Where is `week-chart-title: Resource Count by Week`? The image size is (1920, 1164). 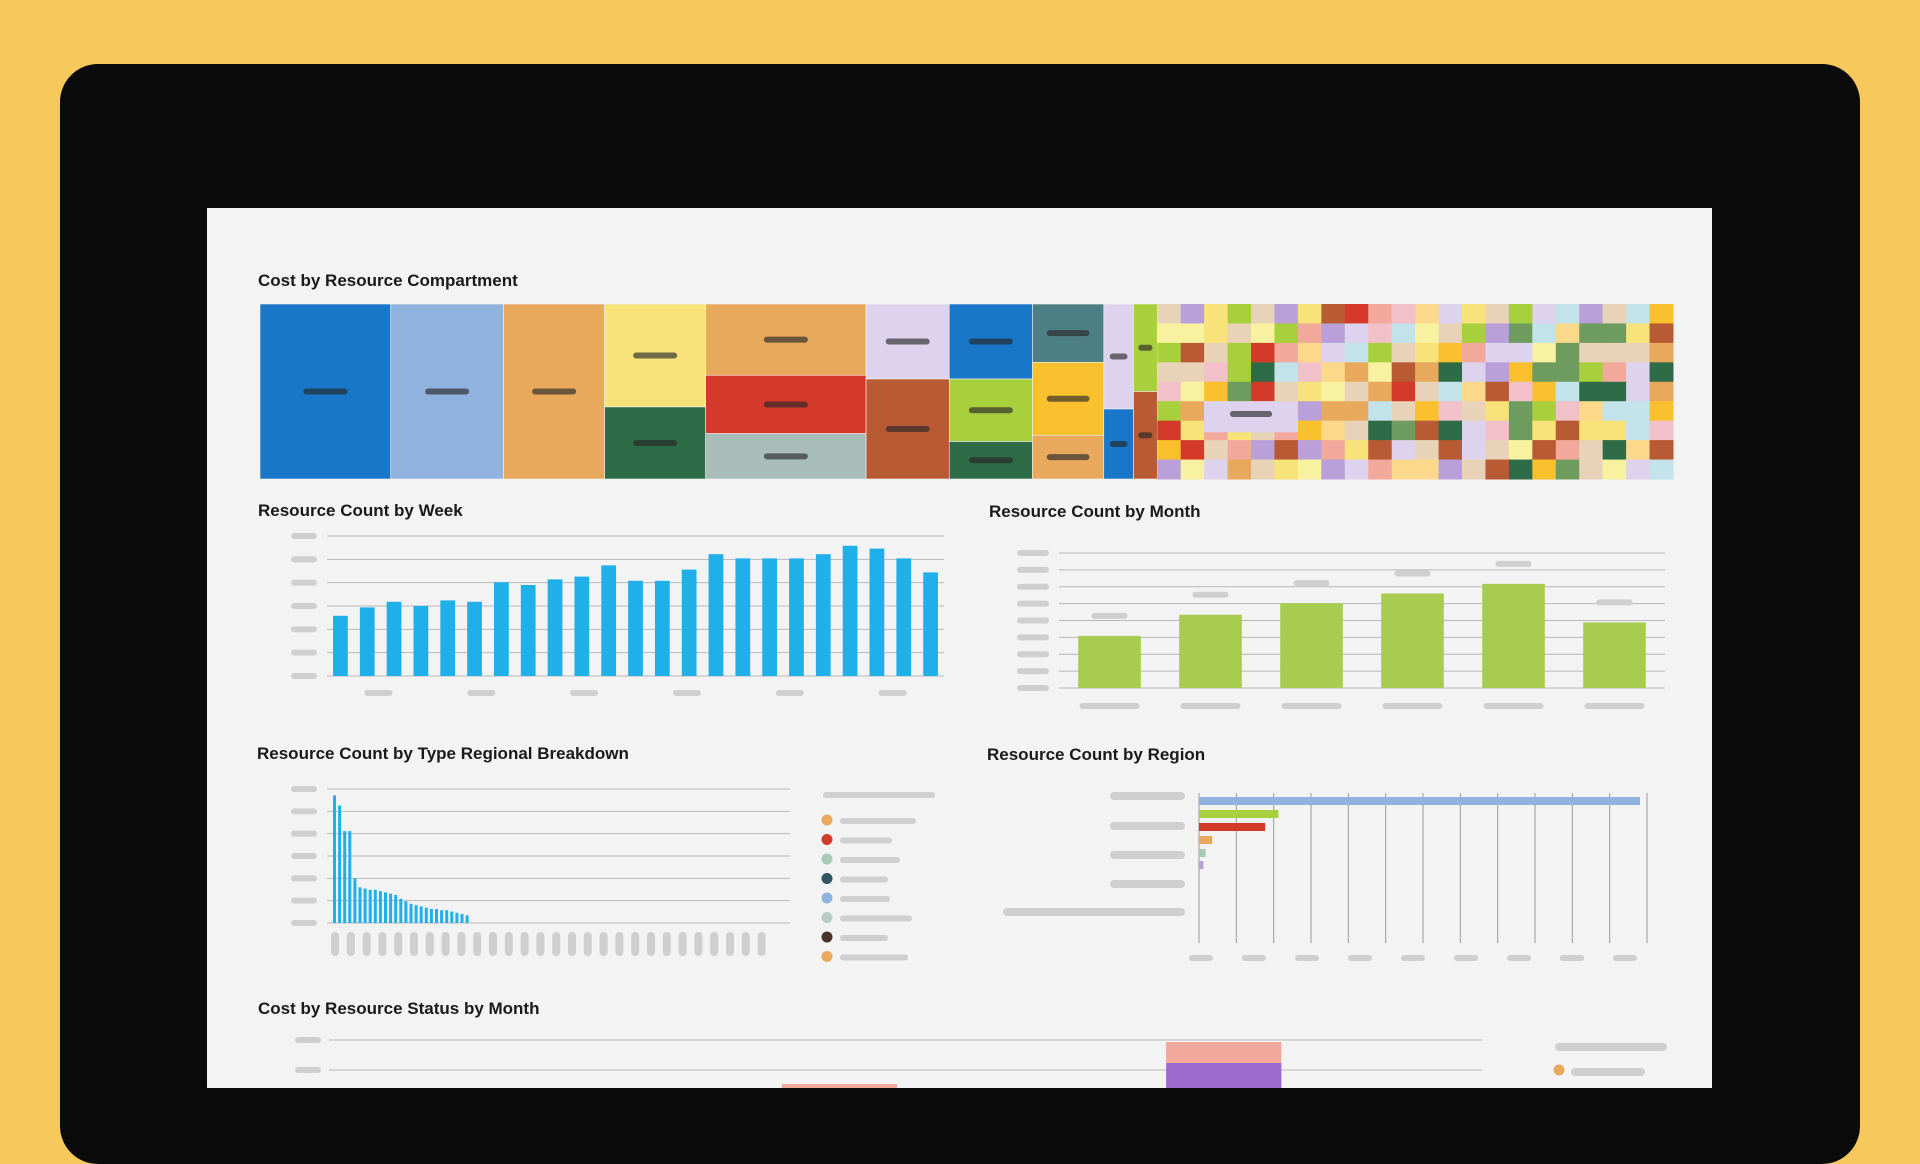
week-chart-title: Resource Count by Week is located at coordinates (360, 510).